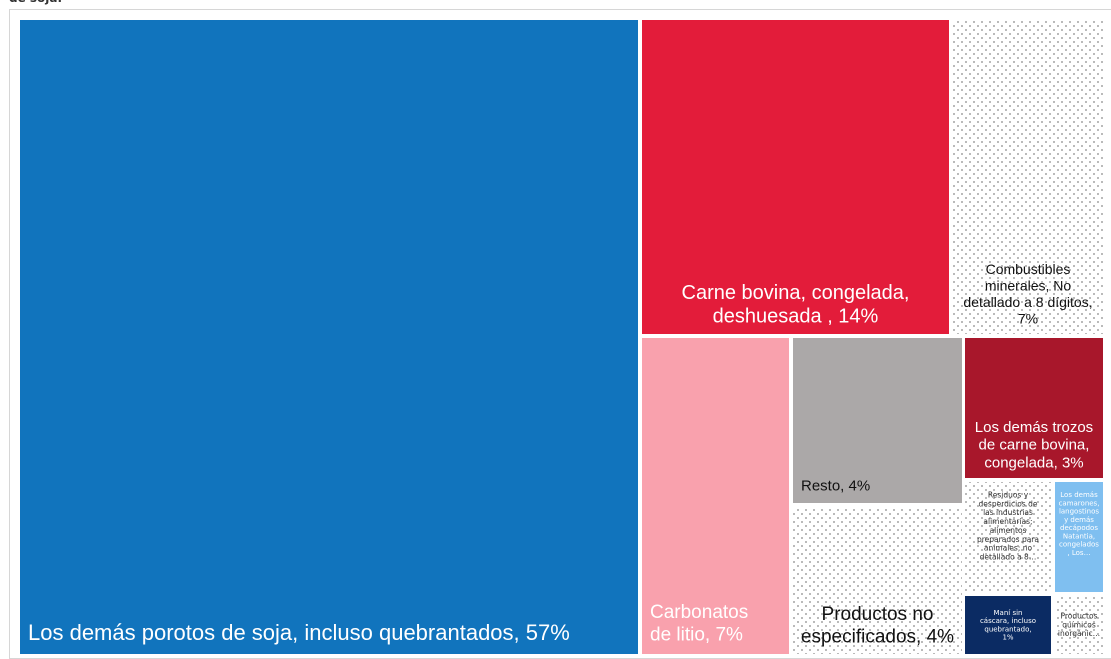  What do you see at coordinates (796, 305) in the screenshot?
I see `tile-label-carne-bovina: Carne bovina, congelada, deshuesada , 14%` at bounding box center [796, 305].